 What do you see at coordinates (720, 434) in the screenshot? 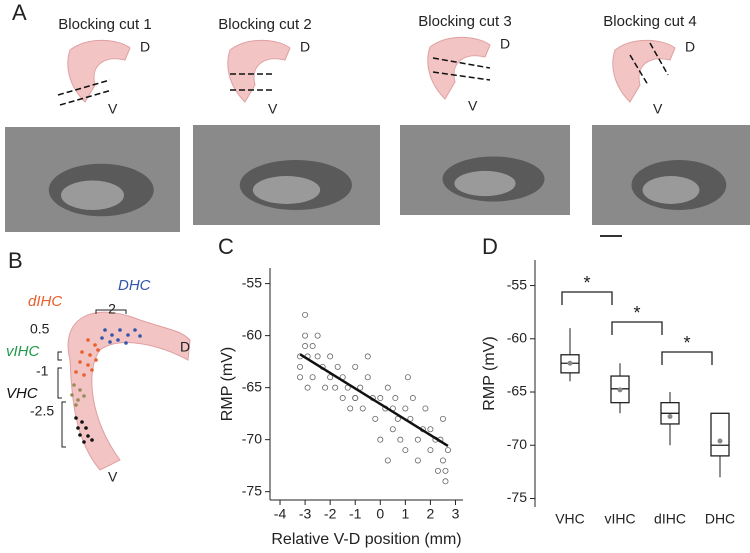
I see `box` at bounding box center [720, 434].